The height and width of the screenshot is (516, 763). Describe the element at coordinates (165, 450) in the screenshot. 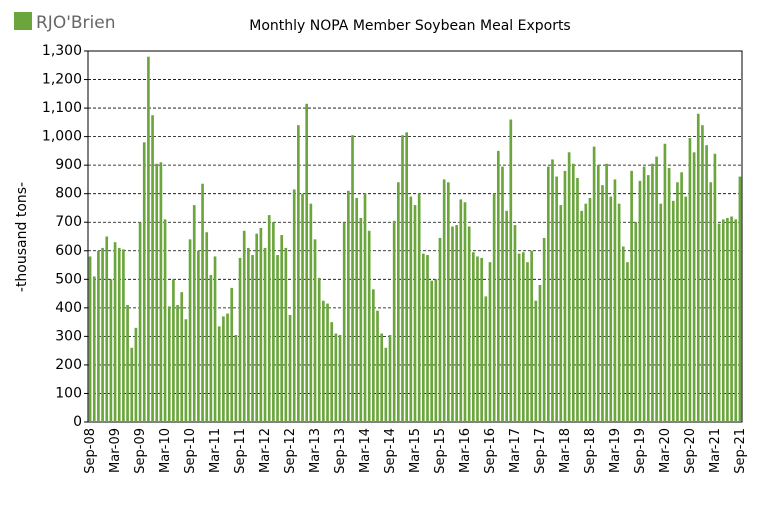

I see `x-tick-label: Mar-10` at that location.